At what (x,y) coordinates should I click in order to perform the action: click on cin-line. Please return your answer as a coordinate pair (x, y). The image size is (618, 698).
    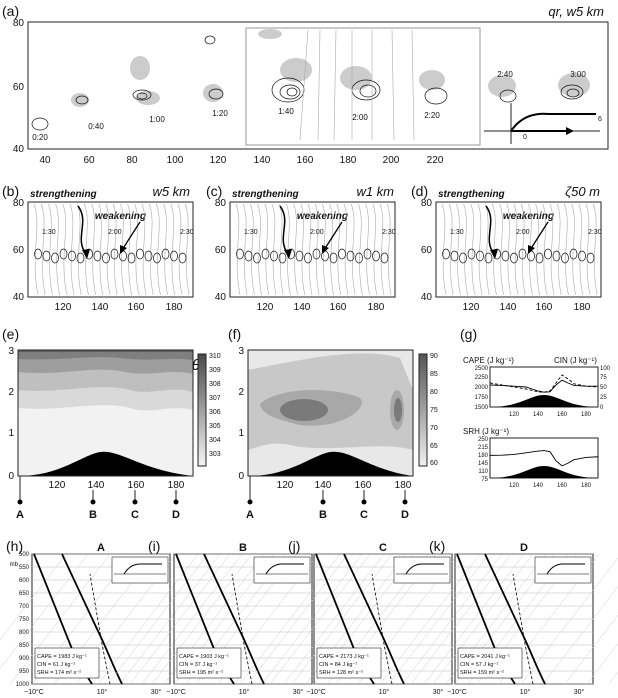
    Looking at the image, I should click on (544, 383).